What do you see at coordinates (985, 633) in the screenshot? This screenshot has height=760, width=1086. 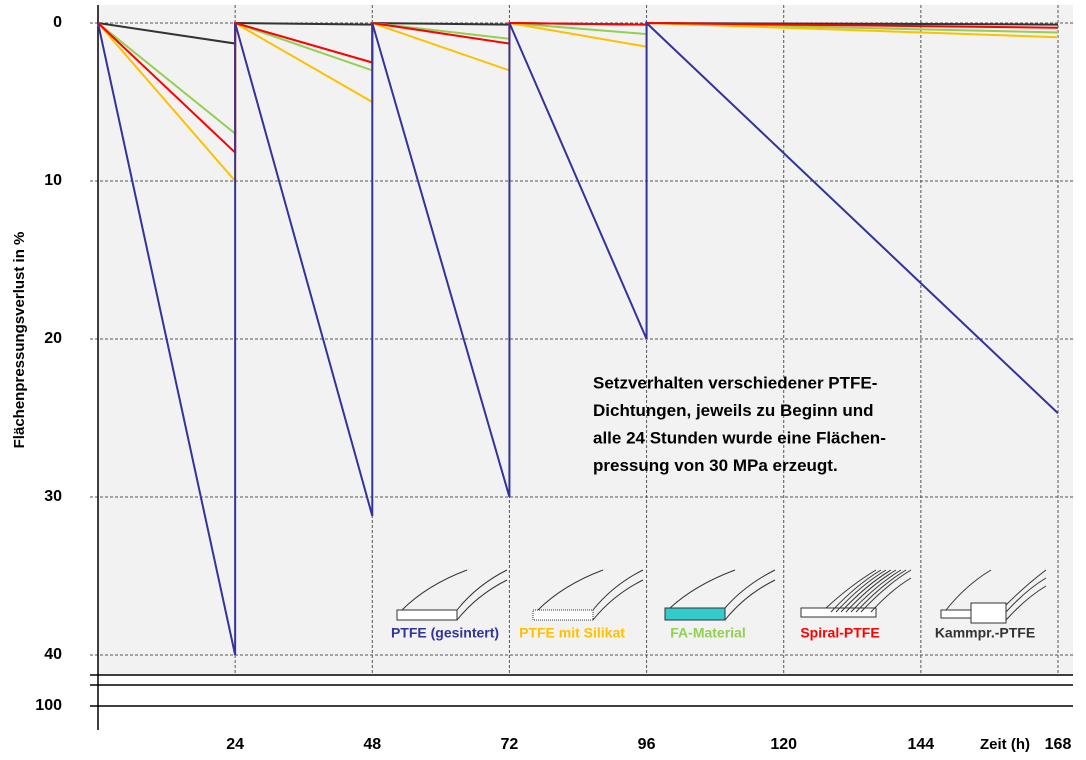 I see `legend-label: Kammpr.-PTFE` at bounding box center [985, 633].